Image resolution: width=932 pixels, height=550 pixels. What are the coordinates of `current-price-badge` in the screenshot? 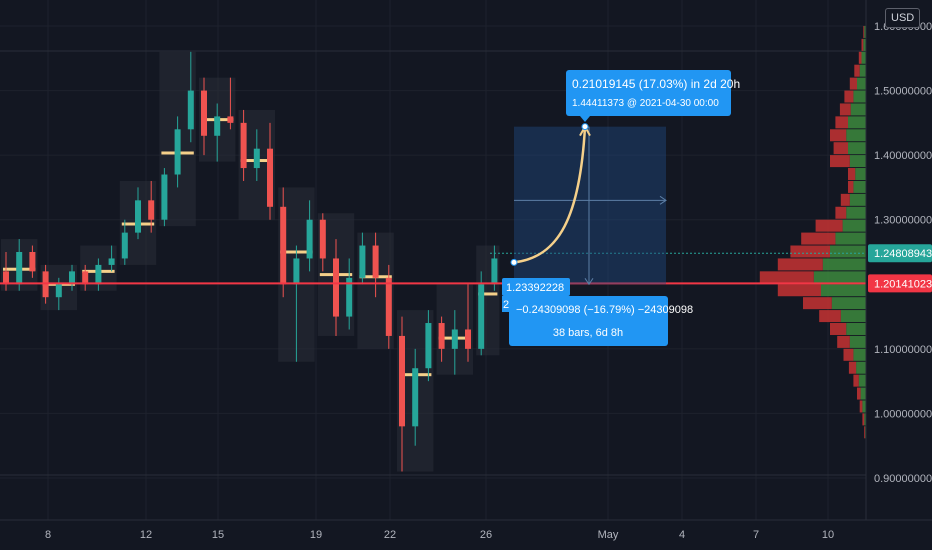 It's located at (900, 253).